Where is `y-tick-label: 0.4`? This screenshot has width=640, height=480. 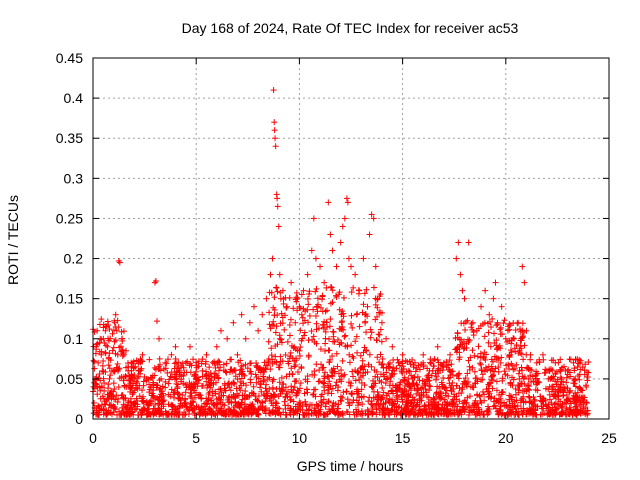
y-tick-label: 0.4 is located at coordinates (74, 98).